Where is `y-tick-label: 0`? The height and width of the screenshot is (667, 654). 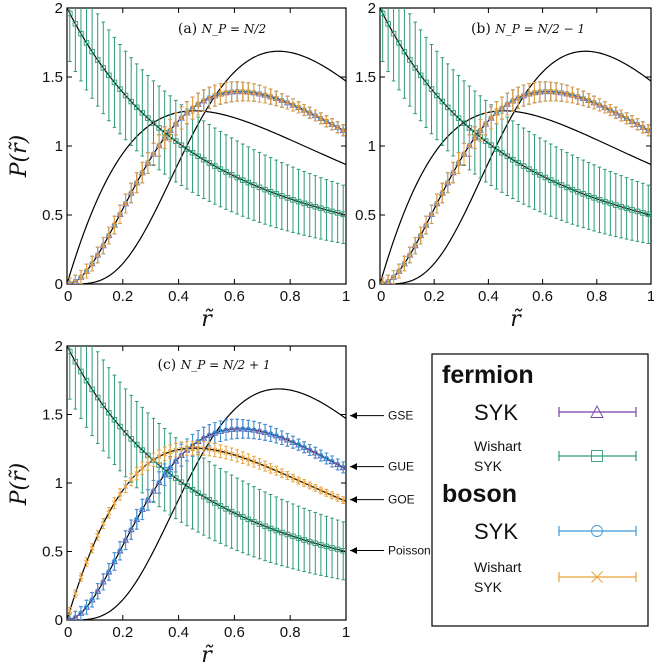
y-tick-label: 0 is located at coordinates (59, 284).